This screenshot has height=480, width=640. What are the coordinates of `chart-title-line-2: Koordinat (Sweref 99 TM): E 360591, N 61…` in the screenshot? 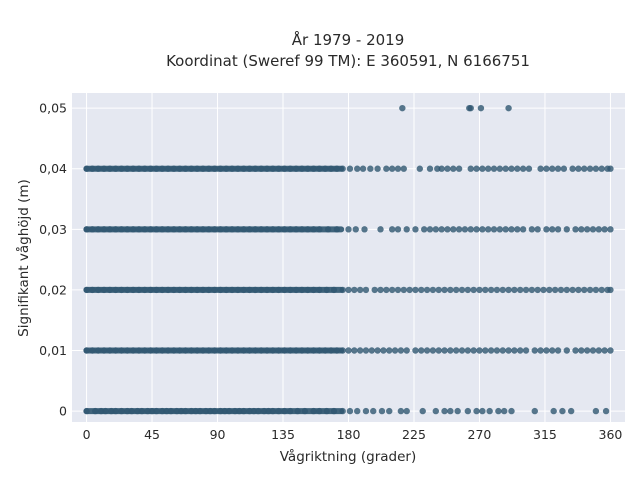 It's located at (348, 61).